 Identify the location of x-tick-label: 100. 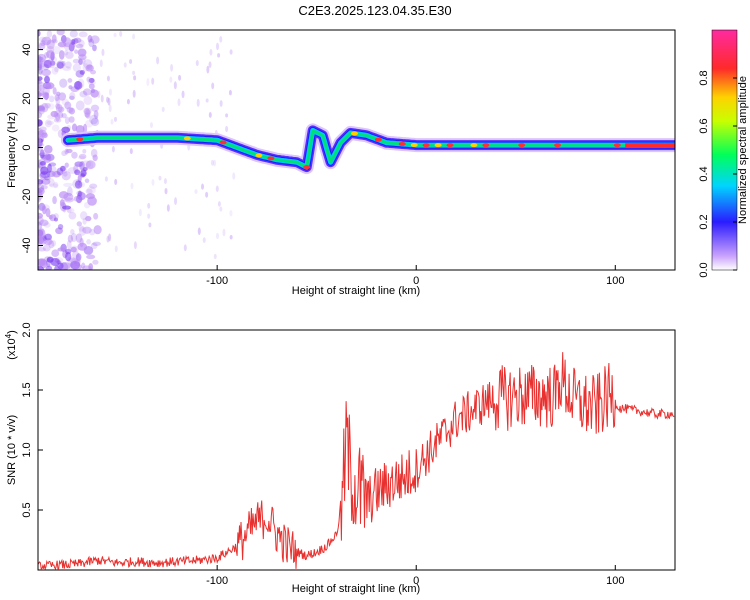
(615, 281).